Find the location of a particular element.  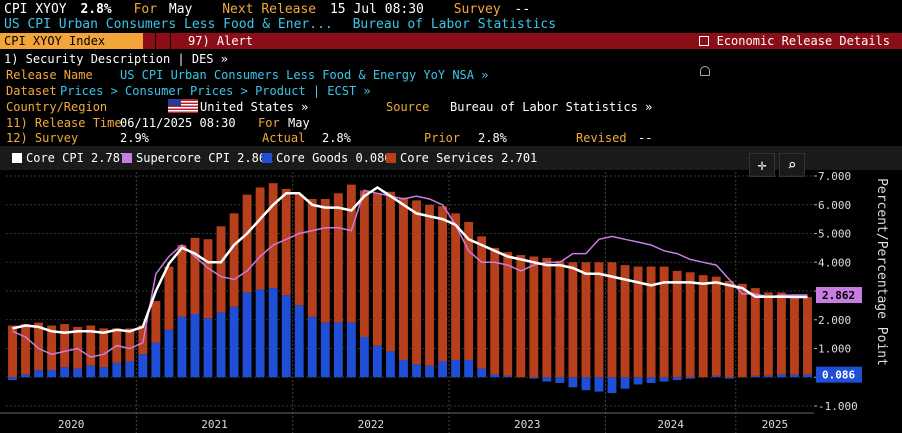

survey-value: -- is located at coordinates (522, 9).